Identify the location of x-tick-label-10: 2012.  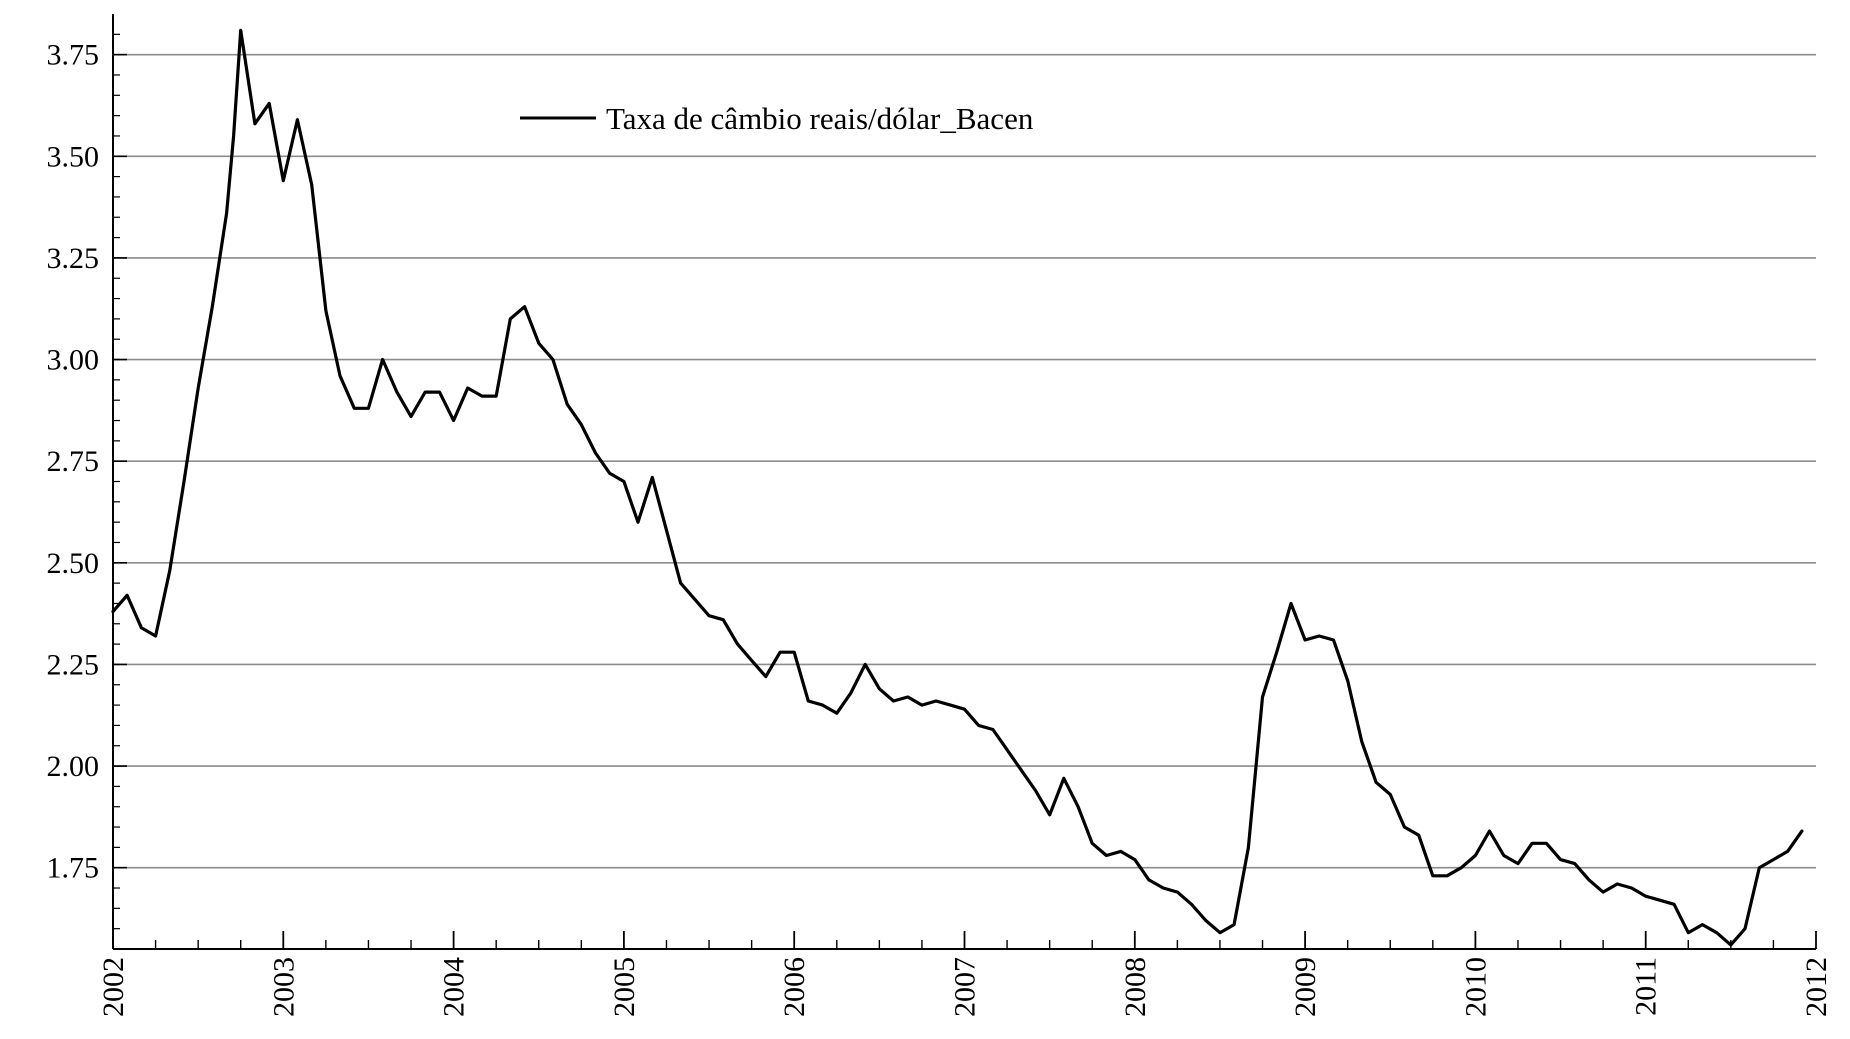
(1816, 987).